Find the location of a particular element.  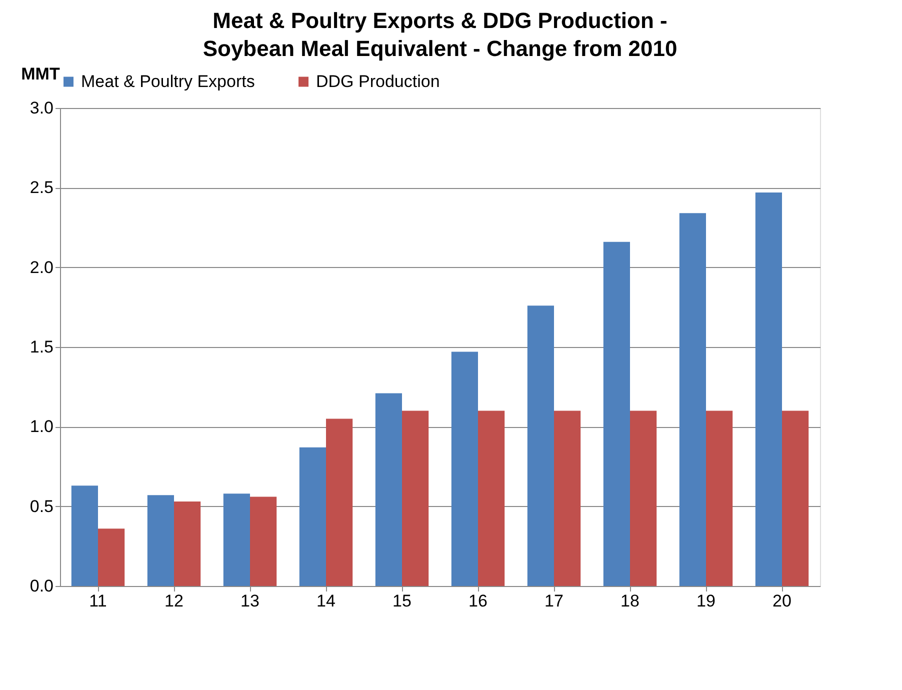

y-axis-title: MMT is located at coordinates (40, 74).